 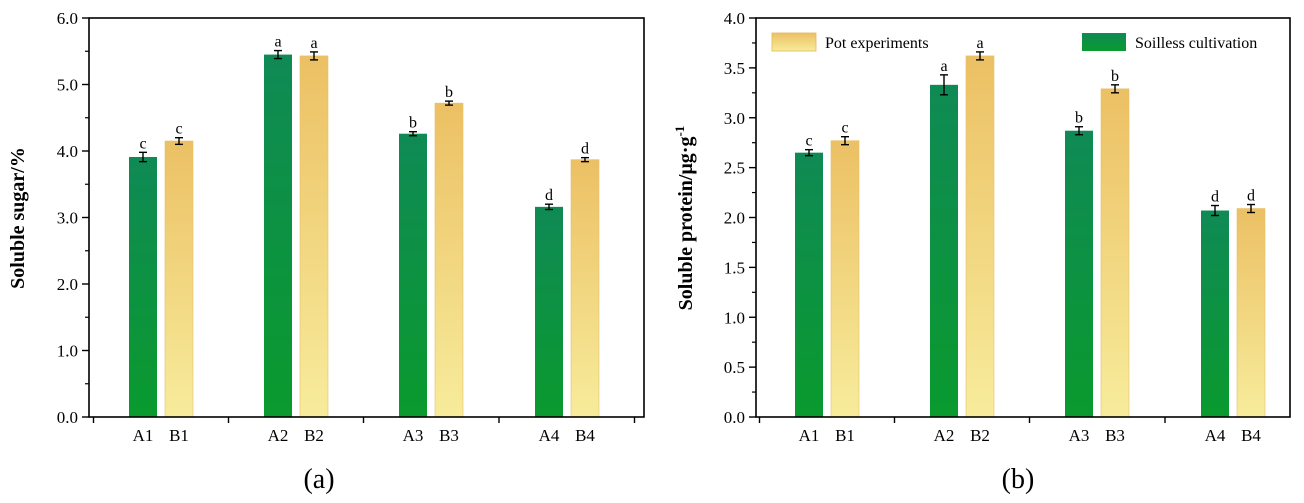 What do you see at coordinates (18, 218) in the screenshot?
I see `y-axis-label: Soluble sugar/%` at bounding box center [18, 218].